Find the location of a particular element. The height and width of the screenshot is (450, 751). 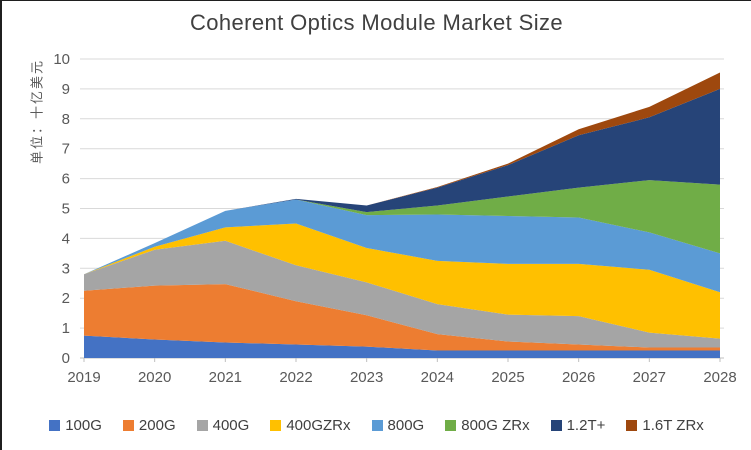

x-tick-label: 2025 is located at coordinates (507, 377).